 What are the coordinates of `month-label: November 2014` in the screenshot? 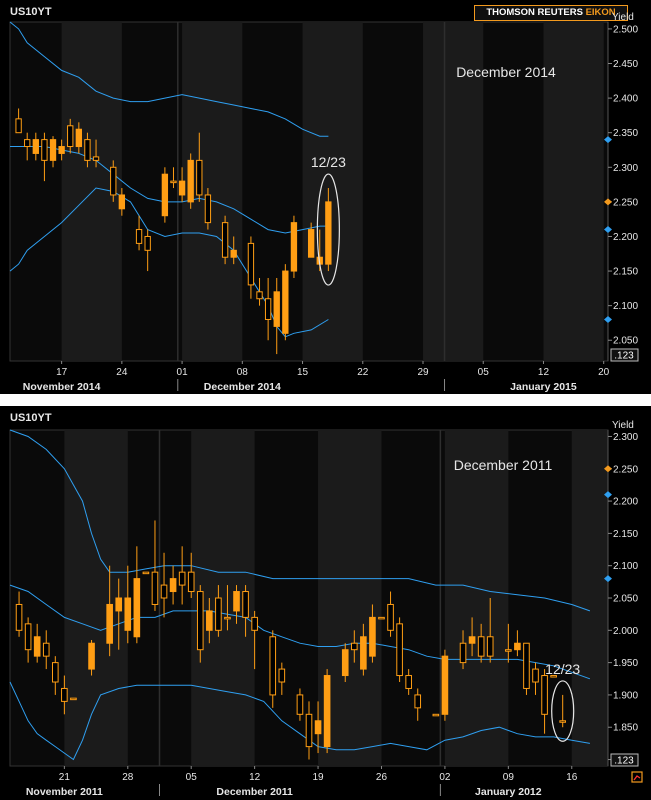 It's located at (62, 387).